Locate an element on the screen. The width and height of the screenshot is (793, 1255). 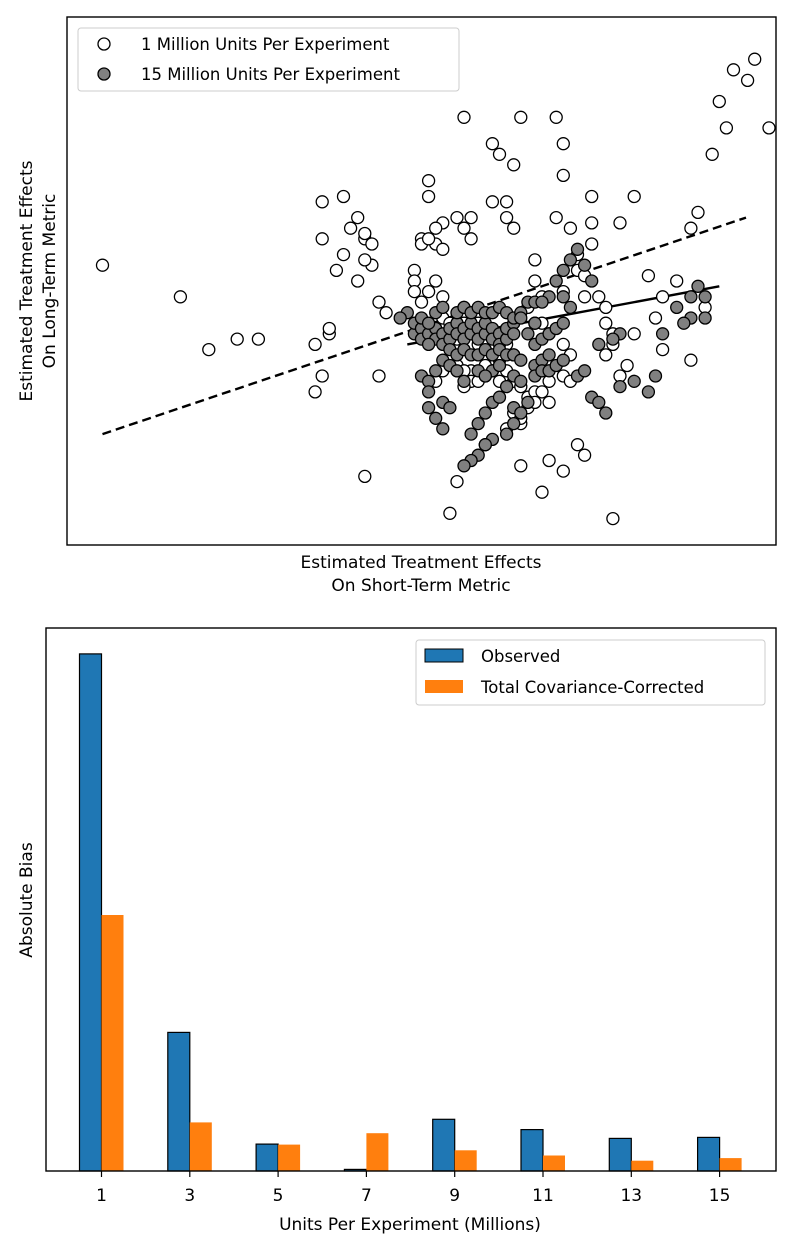
legend-label-observed: Observed is located at coordinates (520, 656).